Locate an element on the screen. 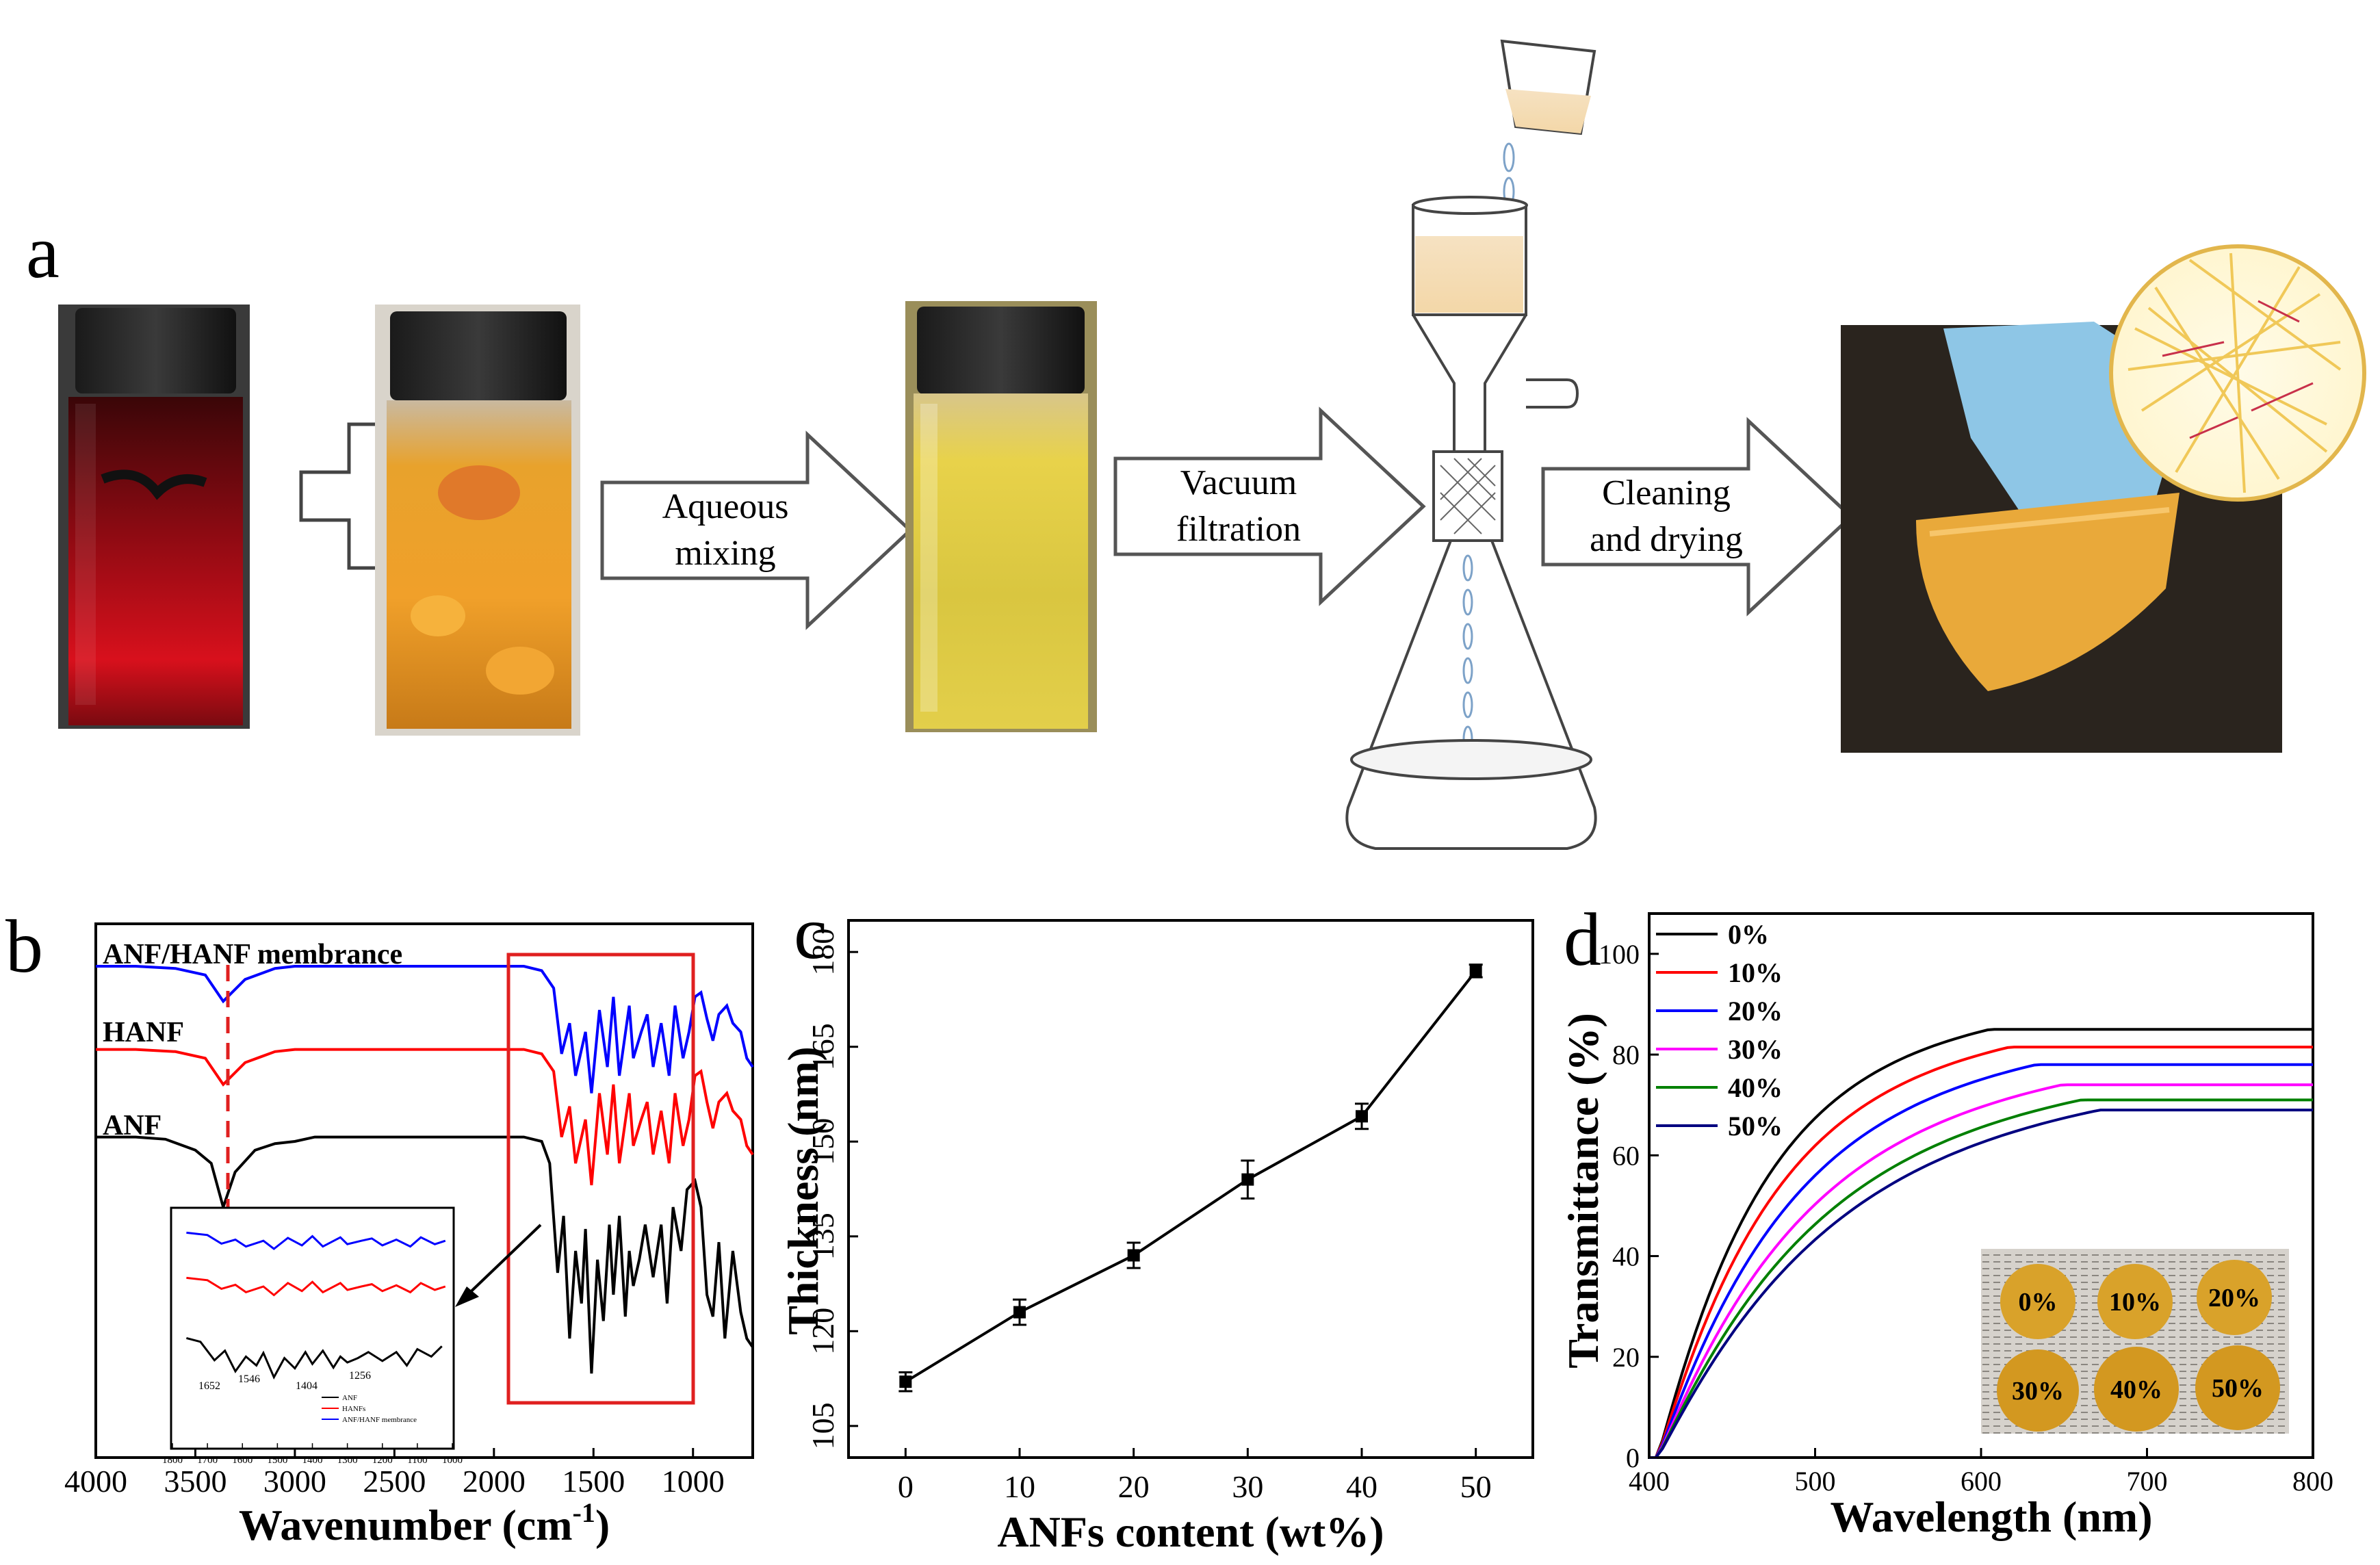 This screenshot has width=2380, height=1565. y-tick-label-c-180: 180 is located at coordinates (822, 952).